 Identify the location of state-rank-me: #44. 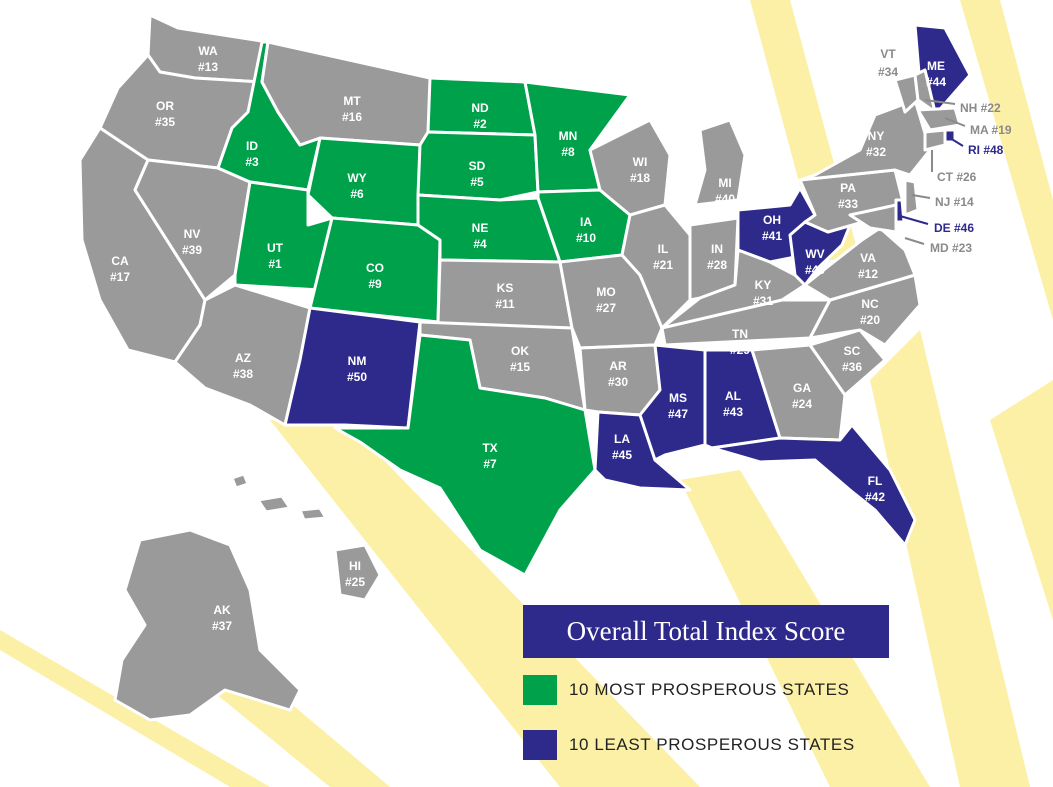
(936, 82).